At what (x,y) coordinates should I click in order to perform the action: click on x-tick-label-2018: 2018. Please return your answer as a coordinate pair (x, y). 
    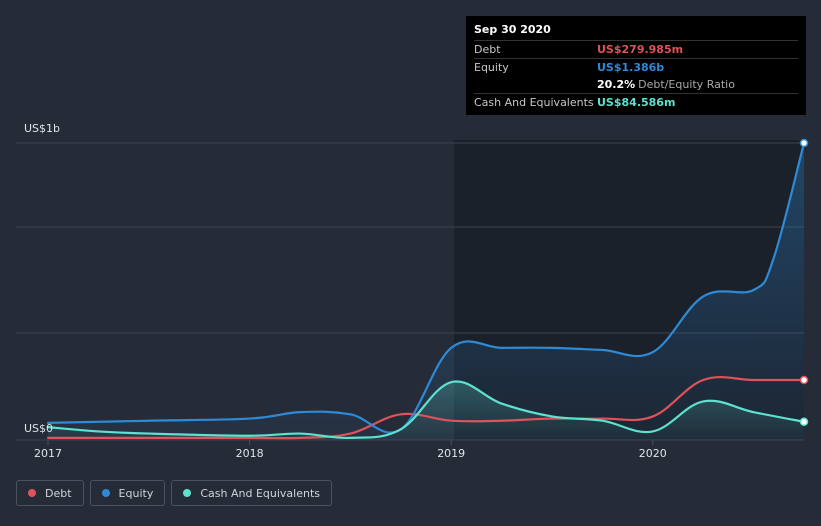
    Looking at the image, I should click on (250, 453).